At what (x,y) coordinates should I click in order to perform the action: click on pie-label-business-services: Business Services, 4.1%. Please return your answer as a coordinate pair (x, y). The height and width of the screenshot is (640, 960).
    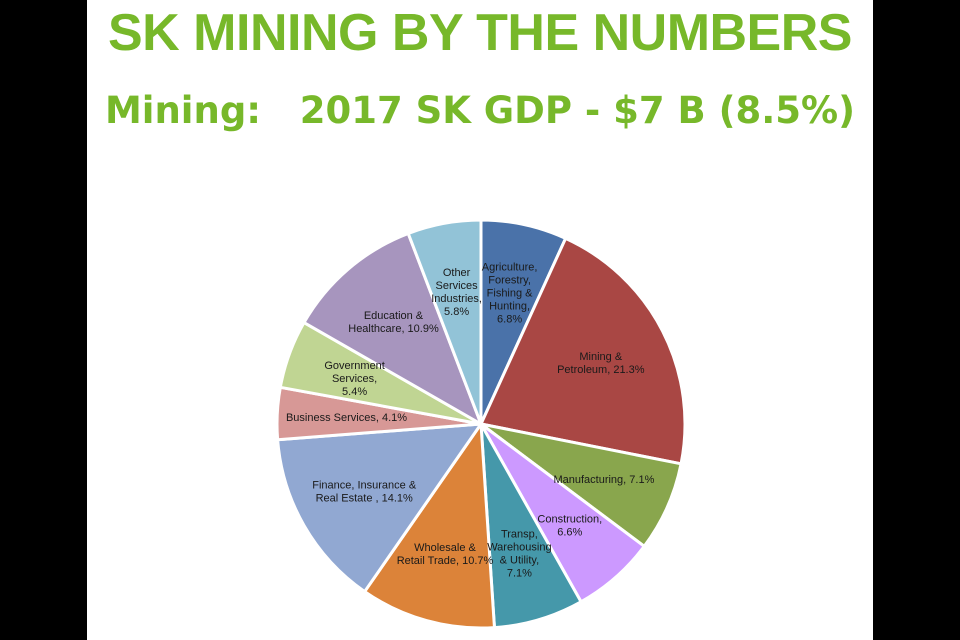
    Looking at the image, I should click on (346, 418).